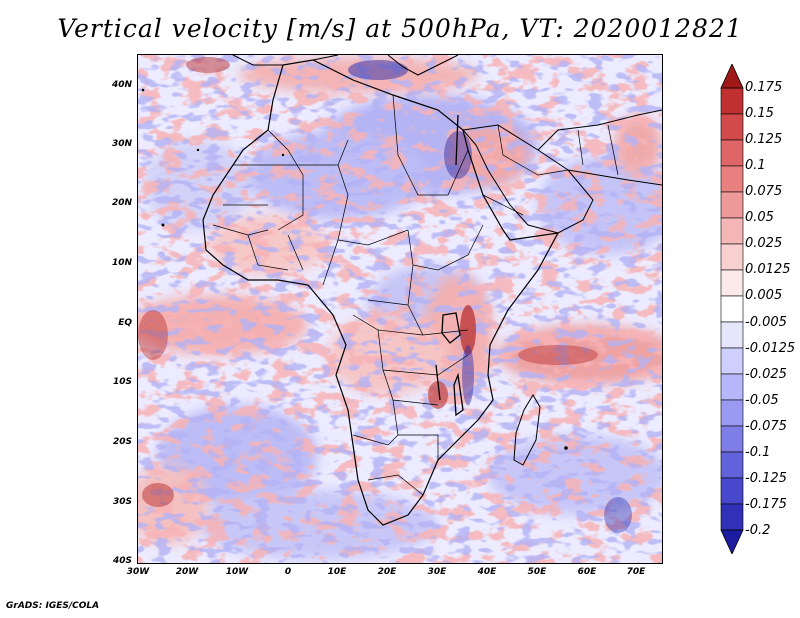 The image size is (800, 618). I want to click on lat-label: 40S, so click(122, 561).